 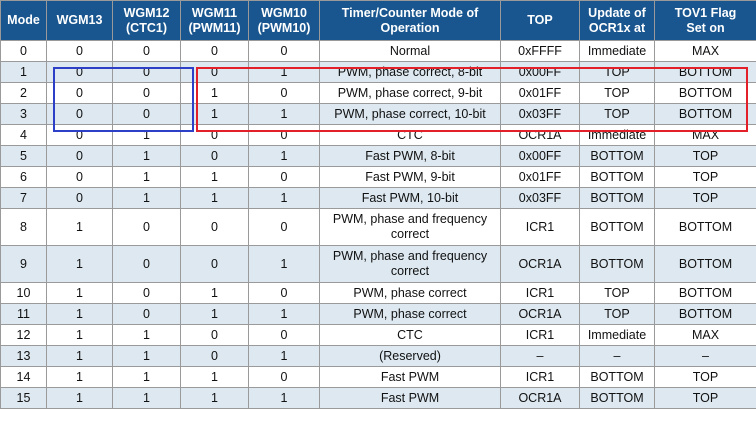 What do you see at coordinates (23, 114) in the screenshot?
I see `cell-mode: 3` at bounding box center [23, 114].